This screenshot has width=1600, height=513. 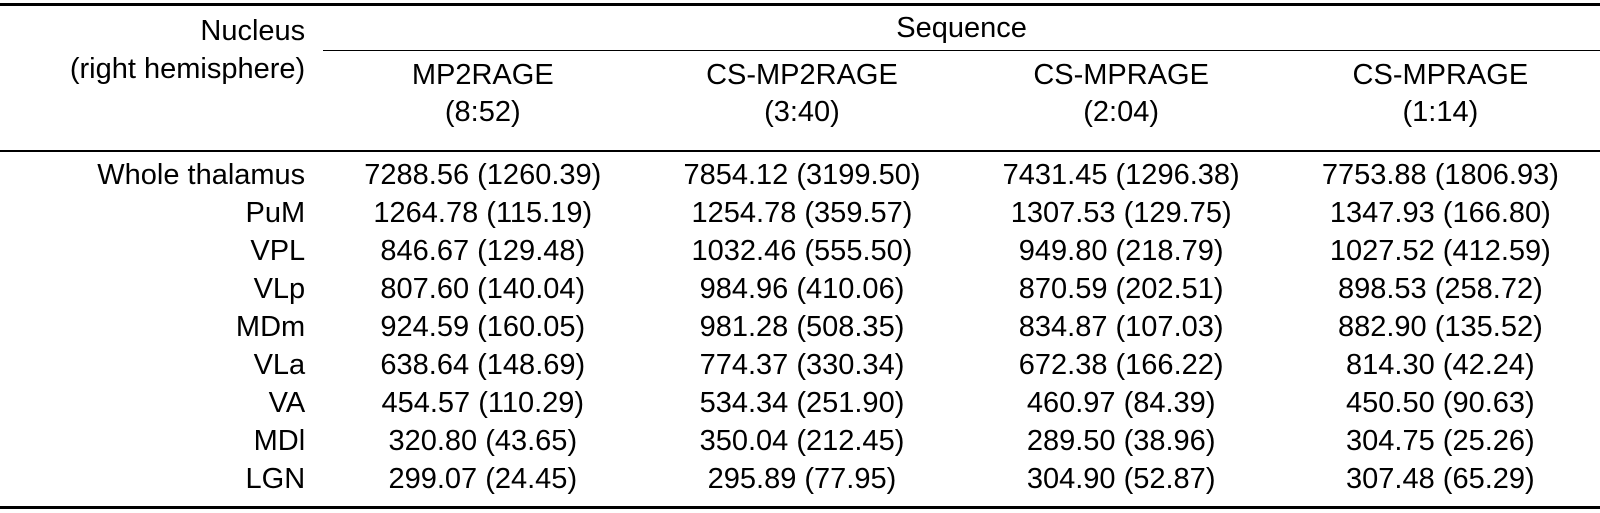 What do you see at coordinates (1121, 441) in the screenshot?
I see `data-cell: 289.50 (38.96)` at bounding box center [1121, 441].